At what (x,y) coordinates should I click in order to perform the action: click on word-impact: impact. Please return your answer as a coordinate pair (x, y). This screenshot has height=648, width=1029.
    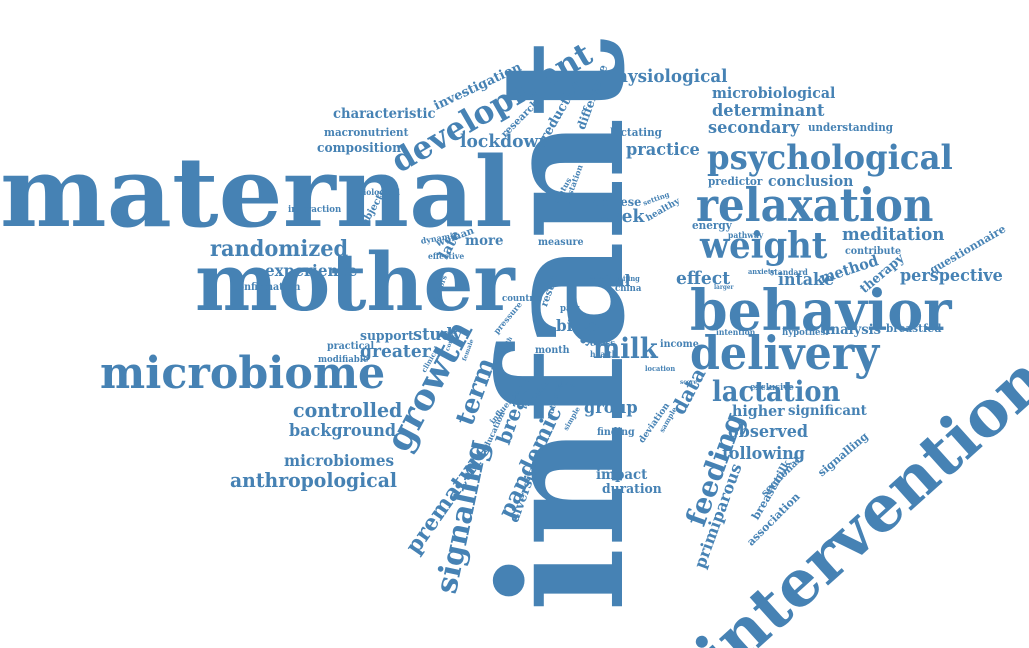
    Looking at the image, I should click on (622, 475).